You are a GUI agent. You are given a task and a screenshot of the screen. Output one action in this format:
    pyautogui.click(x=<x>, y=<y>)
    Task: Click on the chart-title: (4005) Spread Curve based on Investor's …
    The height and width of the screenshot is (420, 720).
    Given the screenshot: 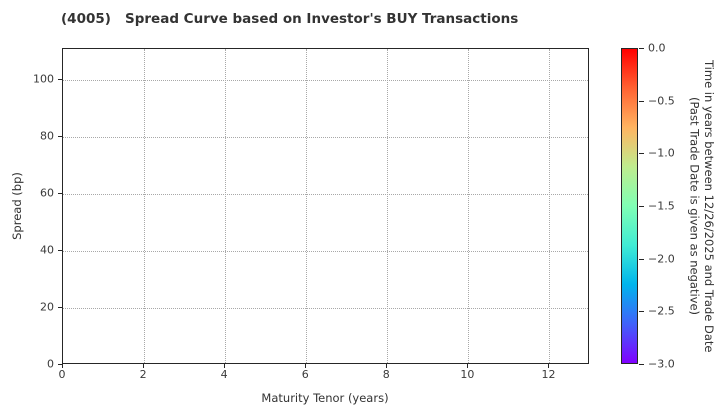 What is the action you would take?
    pyautogui.click(x=290, y=19)
    